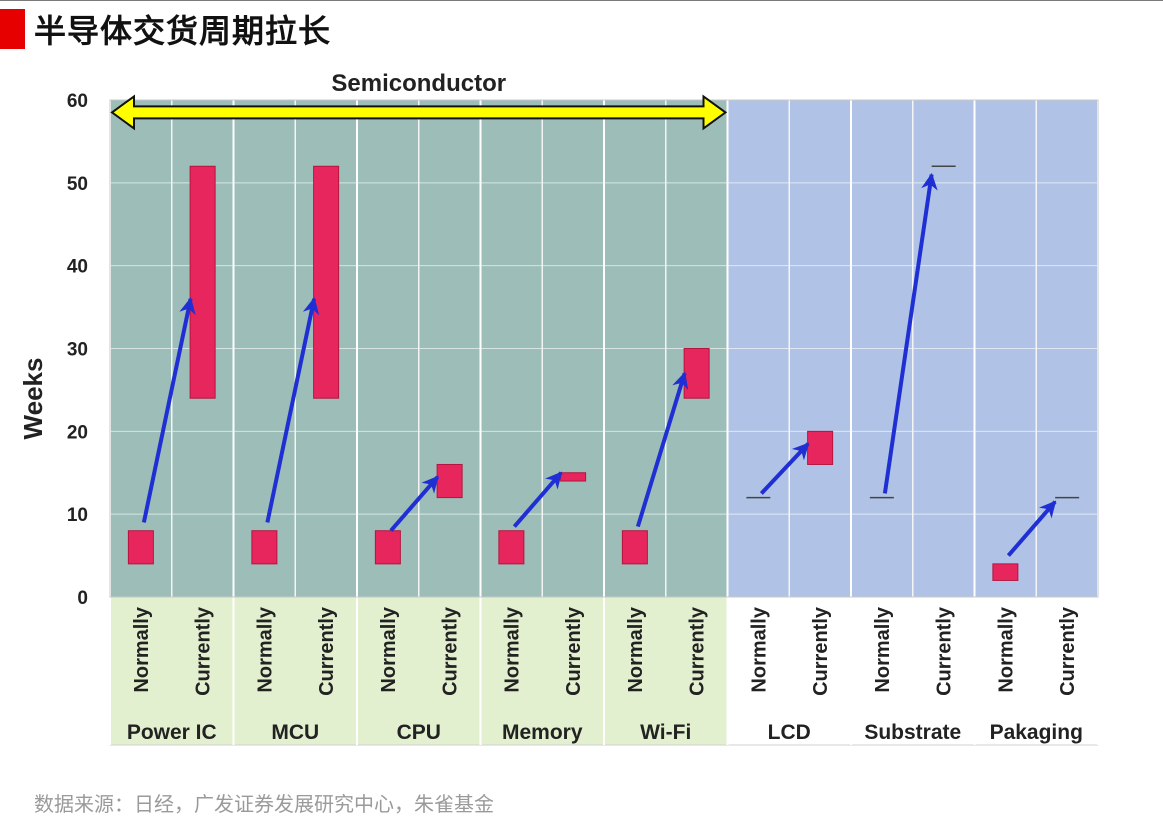 The image size is (1163, 819). What do you see at coordinates (140, 547) in the screenshot?
I see `bar-power-ic-normally` at bounding box center [140, 547].